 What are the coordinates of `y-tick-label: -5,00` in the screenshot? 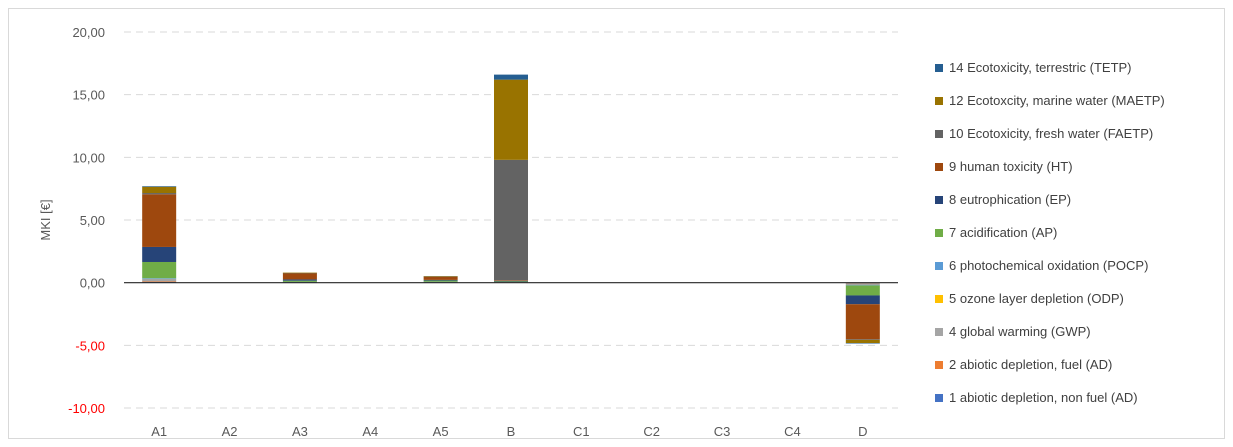 It's located at (90, 345).